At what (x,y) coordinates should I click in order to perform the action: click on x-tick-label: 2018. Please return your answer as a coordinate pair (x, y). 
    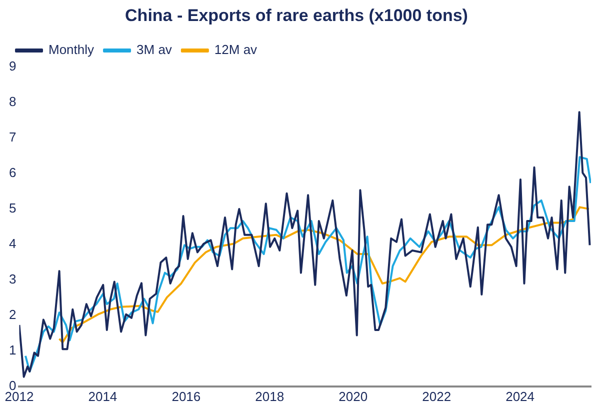
    Looking at the image, I should click on (269, 396).